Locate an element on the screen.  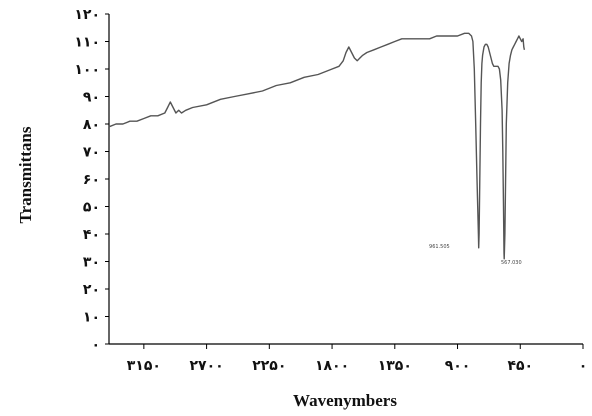
x-tick-label: ۱۸۰۰ is located at coordinates (332, 366).